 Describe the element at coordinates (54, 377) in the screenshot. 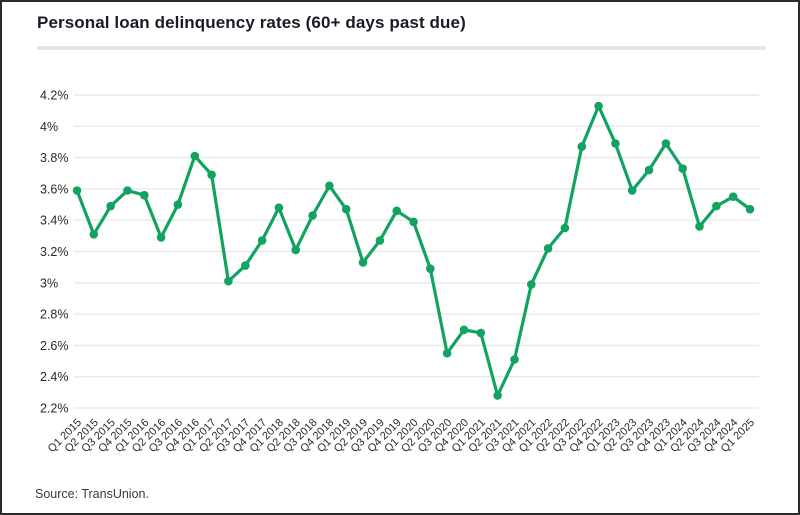

I see `y-axis-tick-label: 2.4%` at that location.